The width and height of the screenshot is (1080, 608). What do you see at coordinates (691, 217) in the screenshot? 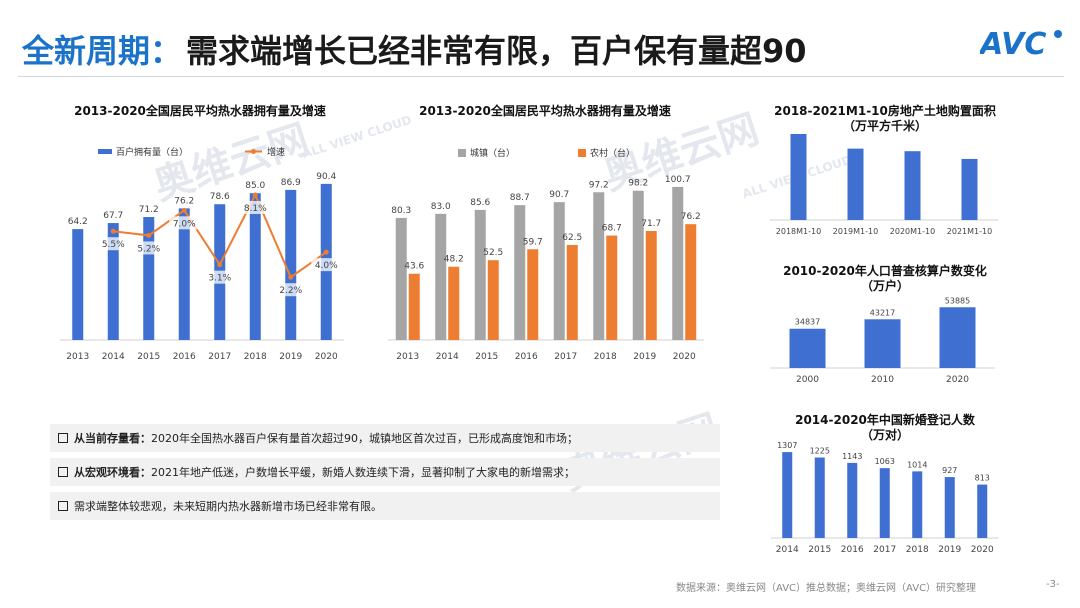
I see `bar-rural-label: 76.2` at bounding box center [691, 217].